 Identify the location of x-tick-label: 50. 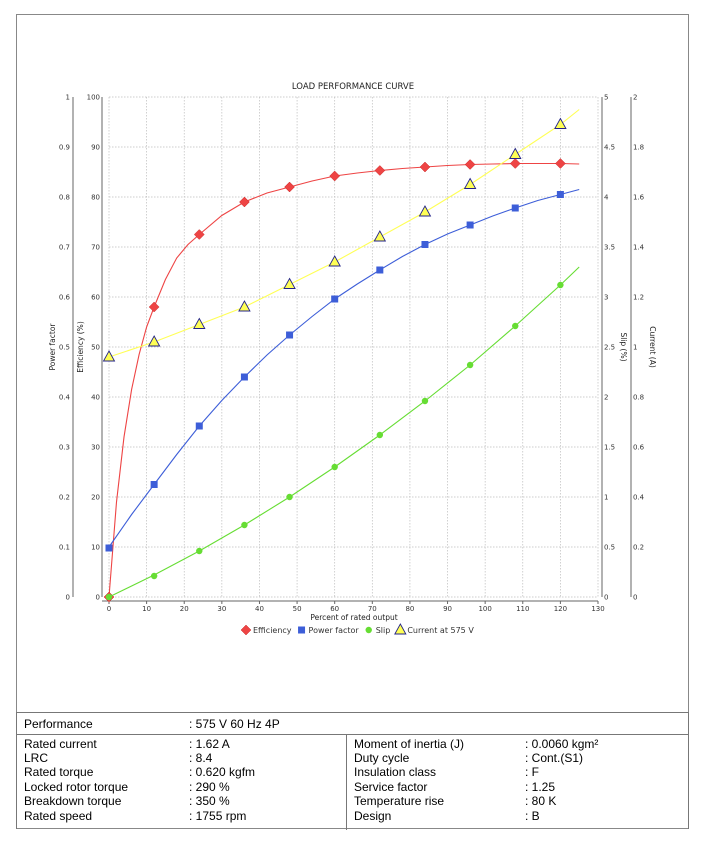
(297, 609).